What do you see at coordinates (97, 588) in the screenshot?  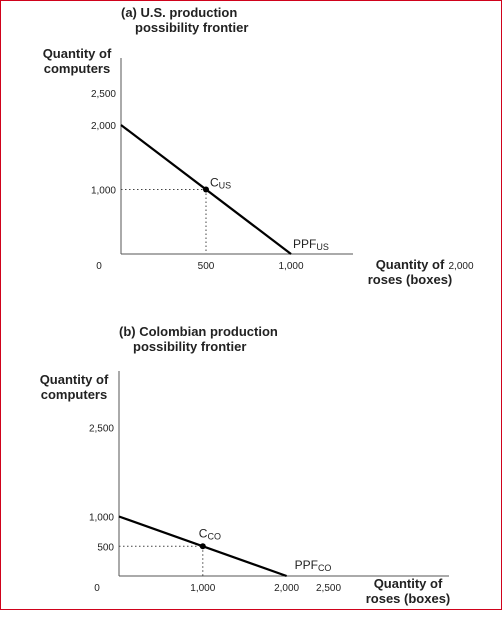 I see `panel-b-x-tick-label-0: 0` at bounding box center [97, 588].